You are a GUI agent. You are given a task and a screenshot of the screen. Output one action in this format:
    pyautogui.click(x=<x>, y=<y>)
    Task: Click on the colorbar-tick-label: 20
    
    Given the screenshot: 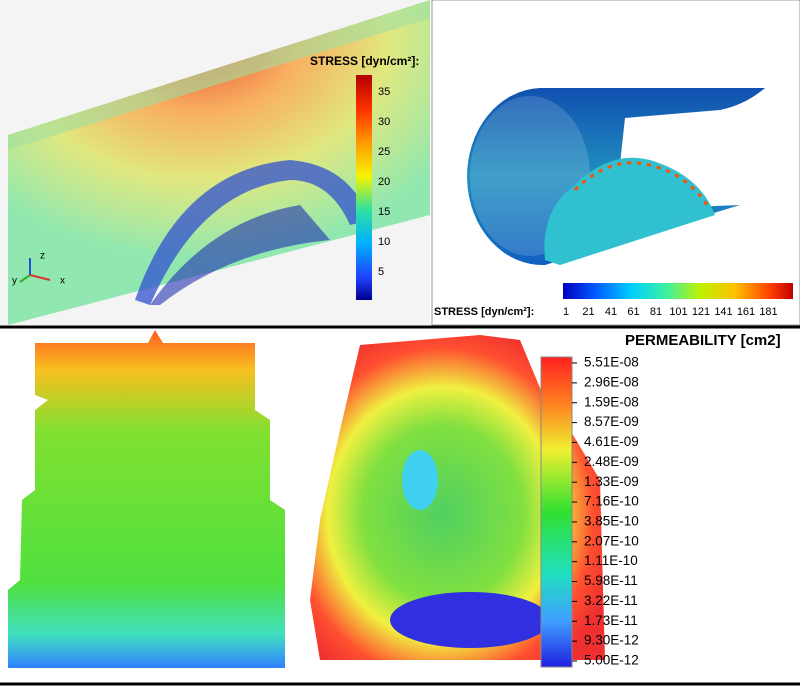 What is the action you would take?
    pyautogui.click(x=384, y=182)
    